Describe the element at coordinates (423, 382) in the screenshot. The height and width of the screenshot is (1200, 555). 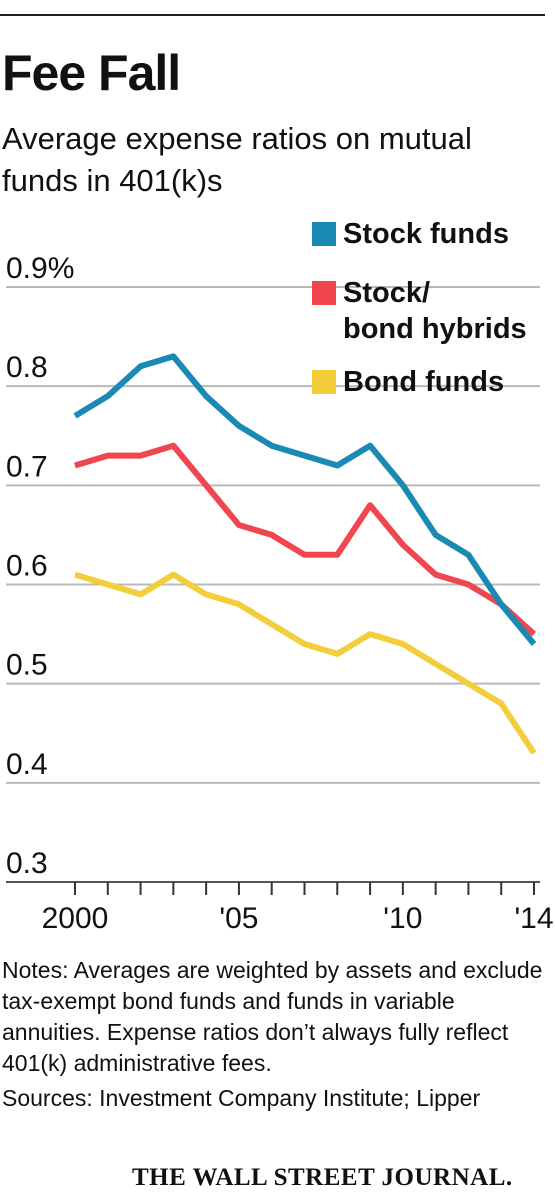
I see `legend-label: Bond funds` at that location.